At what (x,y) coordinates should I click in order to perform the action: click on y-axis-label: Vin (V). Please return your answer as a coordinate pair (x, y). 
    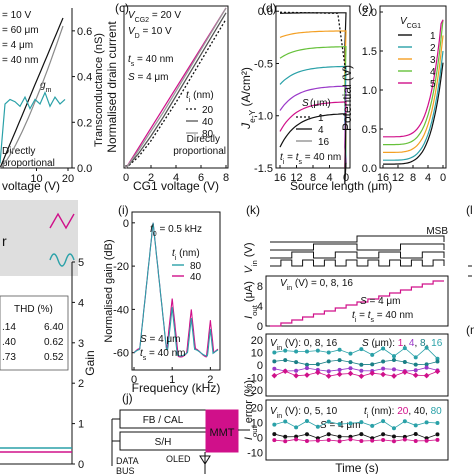
    Looking at the image, I should click on (251, 257).